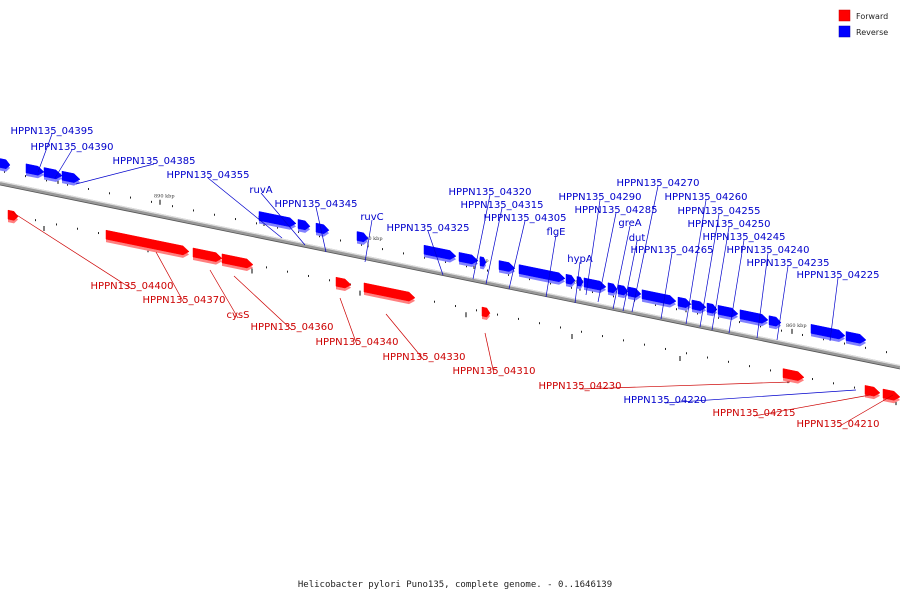 Image resolution: width=900 pixels, height=600 pixels. I want to click on gene-label: HPPN135_04370, so click(184, 300).